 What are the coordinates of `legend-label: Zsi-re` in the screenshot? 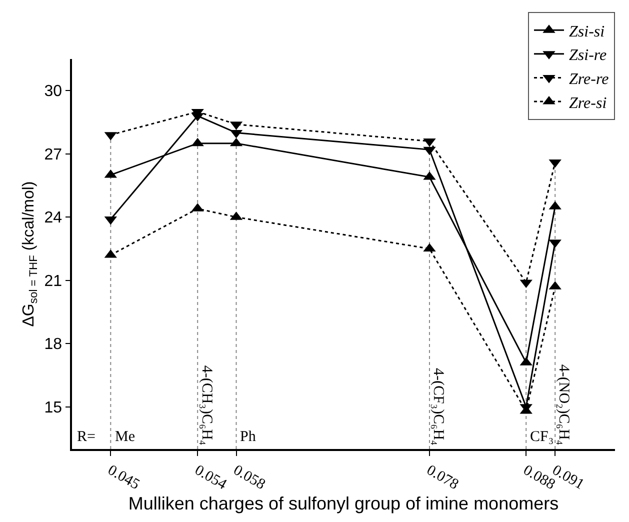 It's located at (588, 55).